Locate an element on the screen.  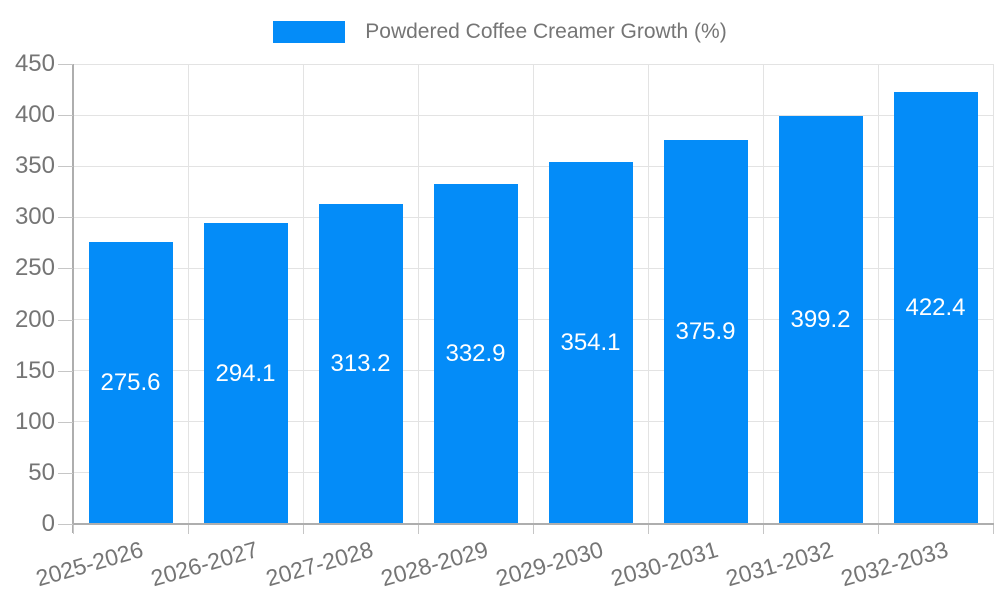
y-tick-label: 300 is located at coordinates (34, 217).